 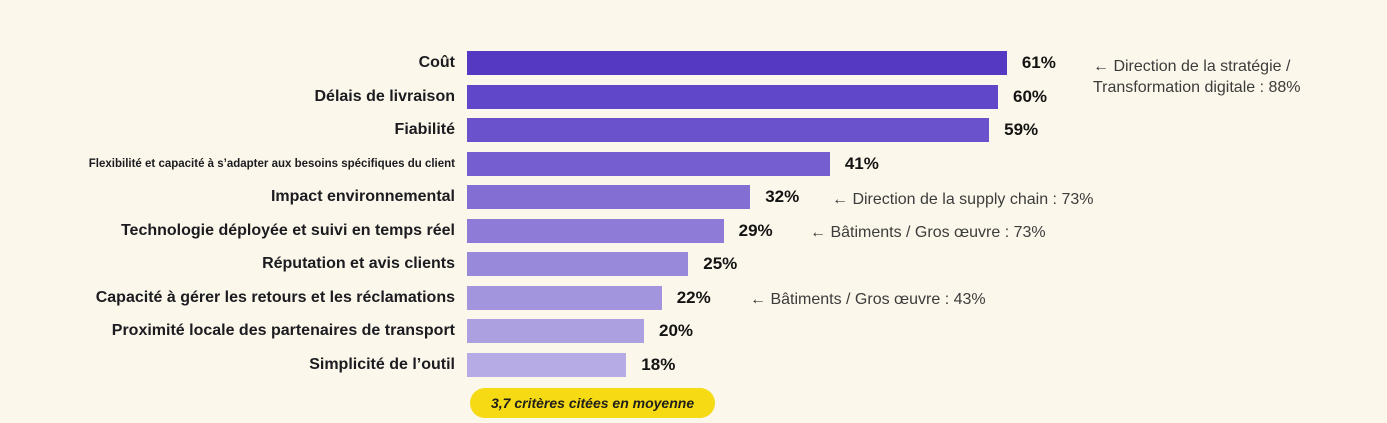 I want to click on category-label: Délais de livraison, so click(x=384, y=96).